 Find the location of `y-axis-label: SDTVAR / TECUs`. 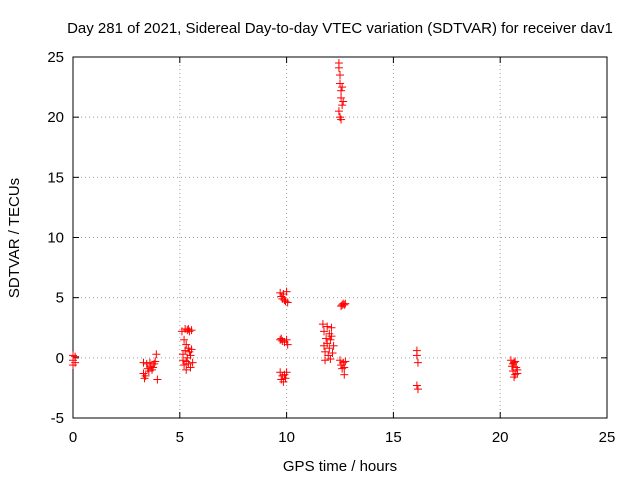

y-axis-label: SDTVAR / TECUs is located at coordinates (14, 238).